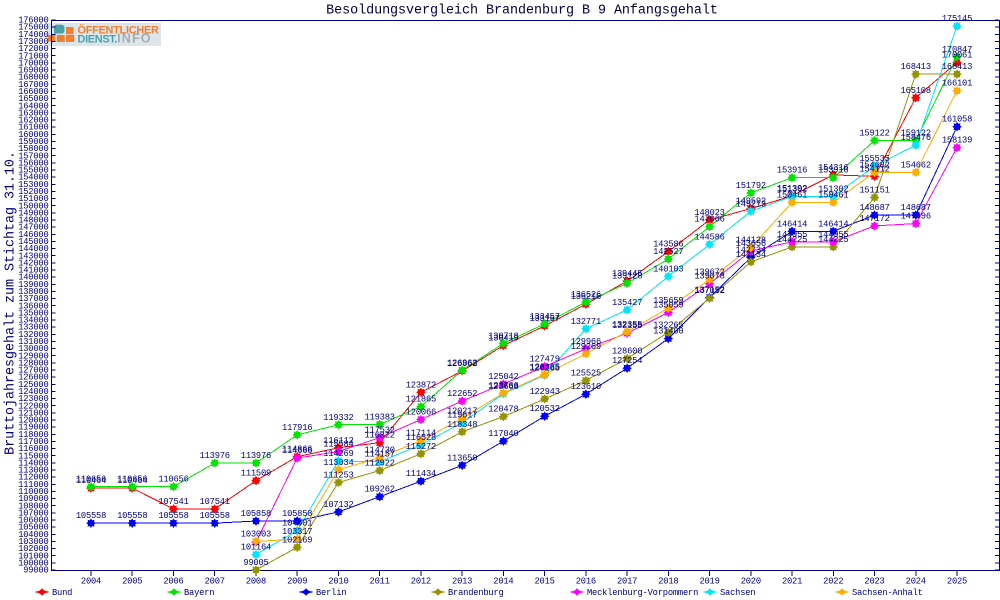 Image resolution: width=1000 pixels, height=600 pixels. I want to click on svg-text: 122652, so click(462, 394).